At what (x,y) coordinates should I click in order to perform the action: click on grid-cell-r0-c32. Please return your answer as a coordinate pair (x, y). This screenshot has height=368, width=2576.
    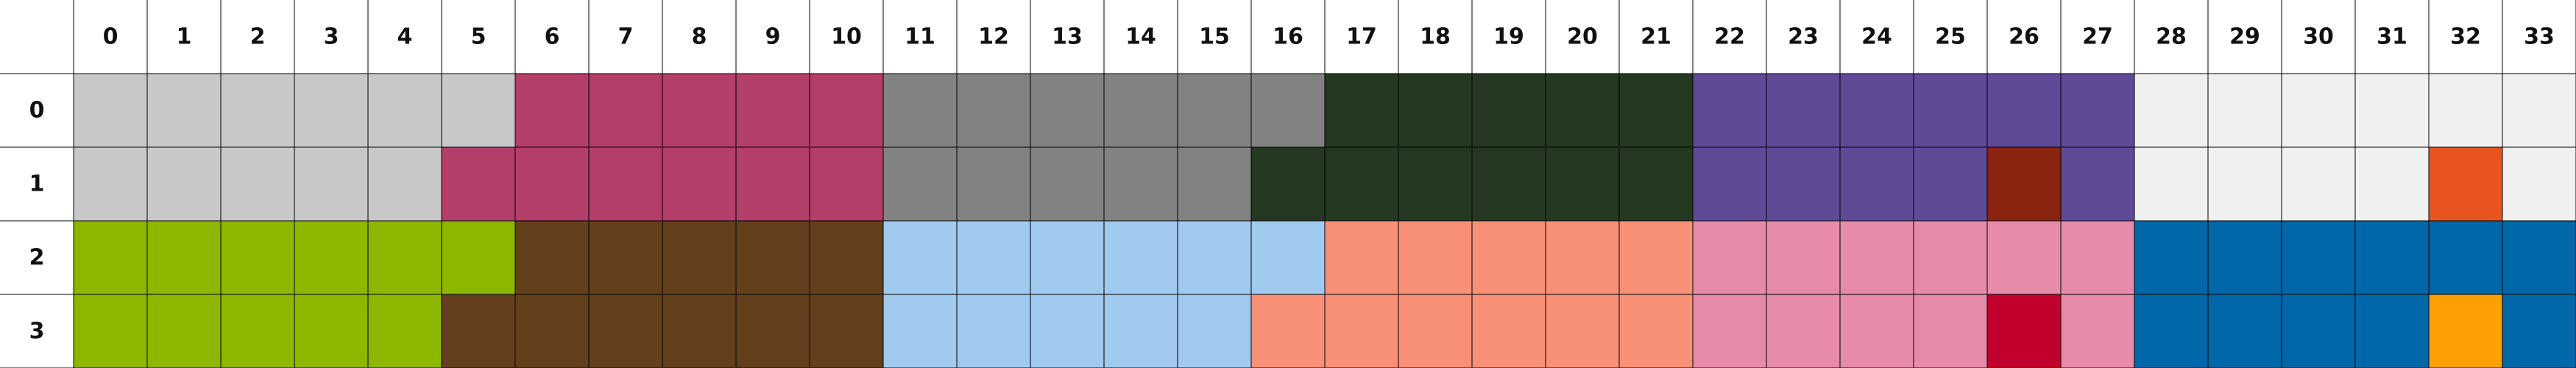
    Looking at the image, I should click on (2465, 111).